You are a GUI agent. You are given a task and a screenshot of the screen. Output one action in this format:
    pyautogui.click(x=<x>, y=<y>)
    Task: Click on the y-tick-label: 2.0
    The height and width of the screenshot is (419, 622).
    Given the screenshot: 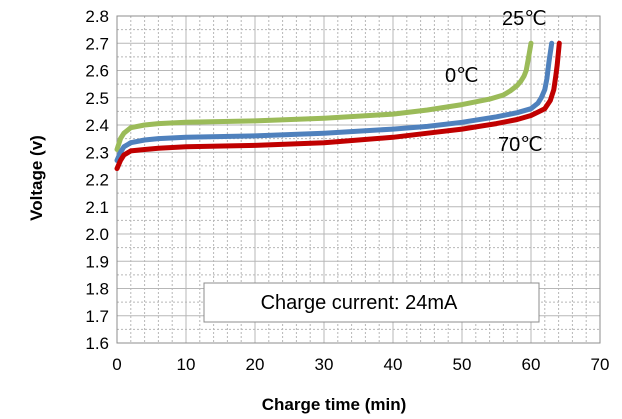 What is the action you would take?
    pyautogui.click(x=97, y=234)
    